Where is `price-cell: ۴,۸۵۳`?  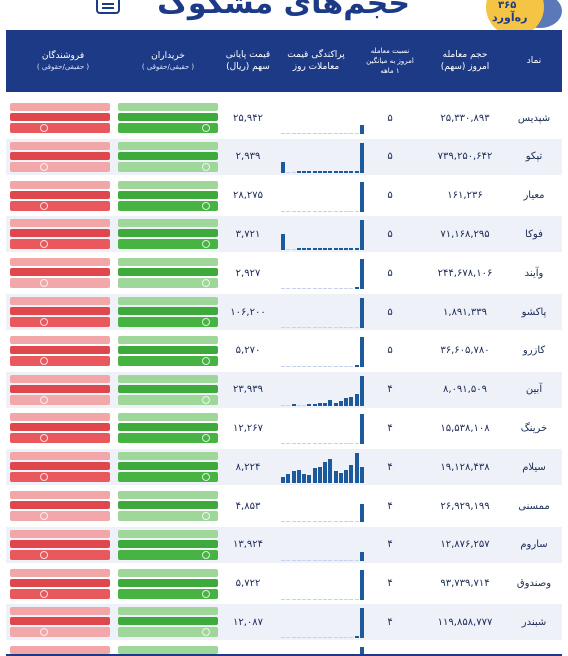
price-cell: ۴,۸۵۳ is located at coordinates (248, 506).